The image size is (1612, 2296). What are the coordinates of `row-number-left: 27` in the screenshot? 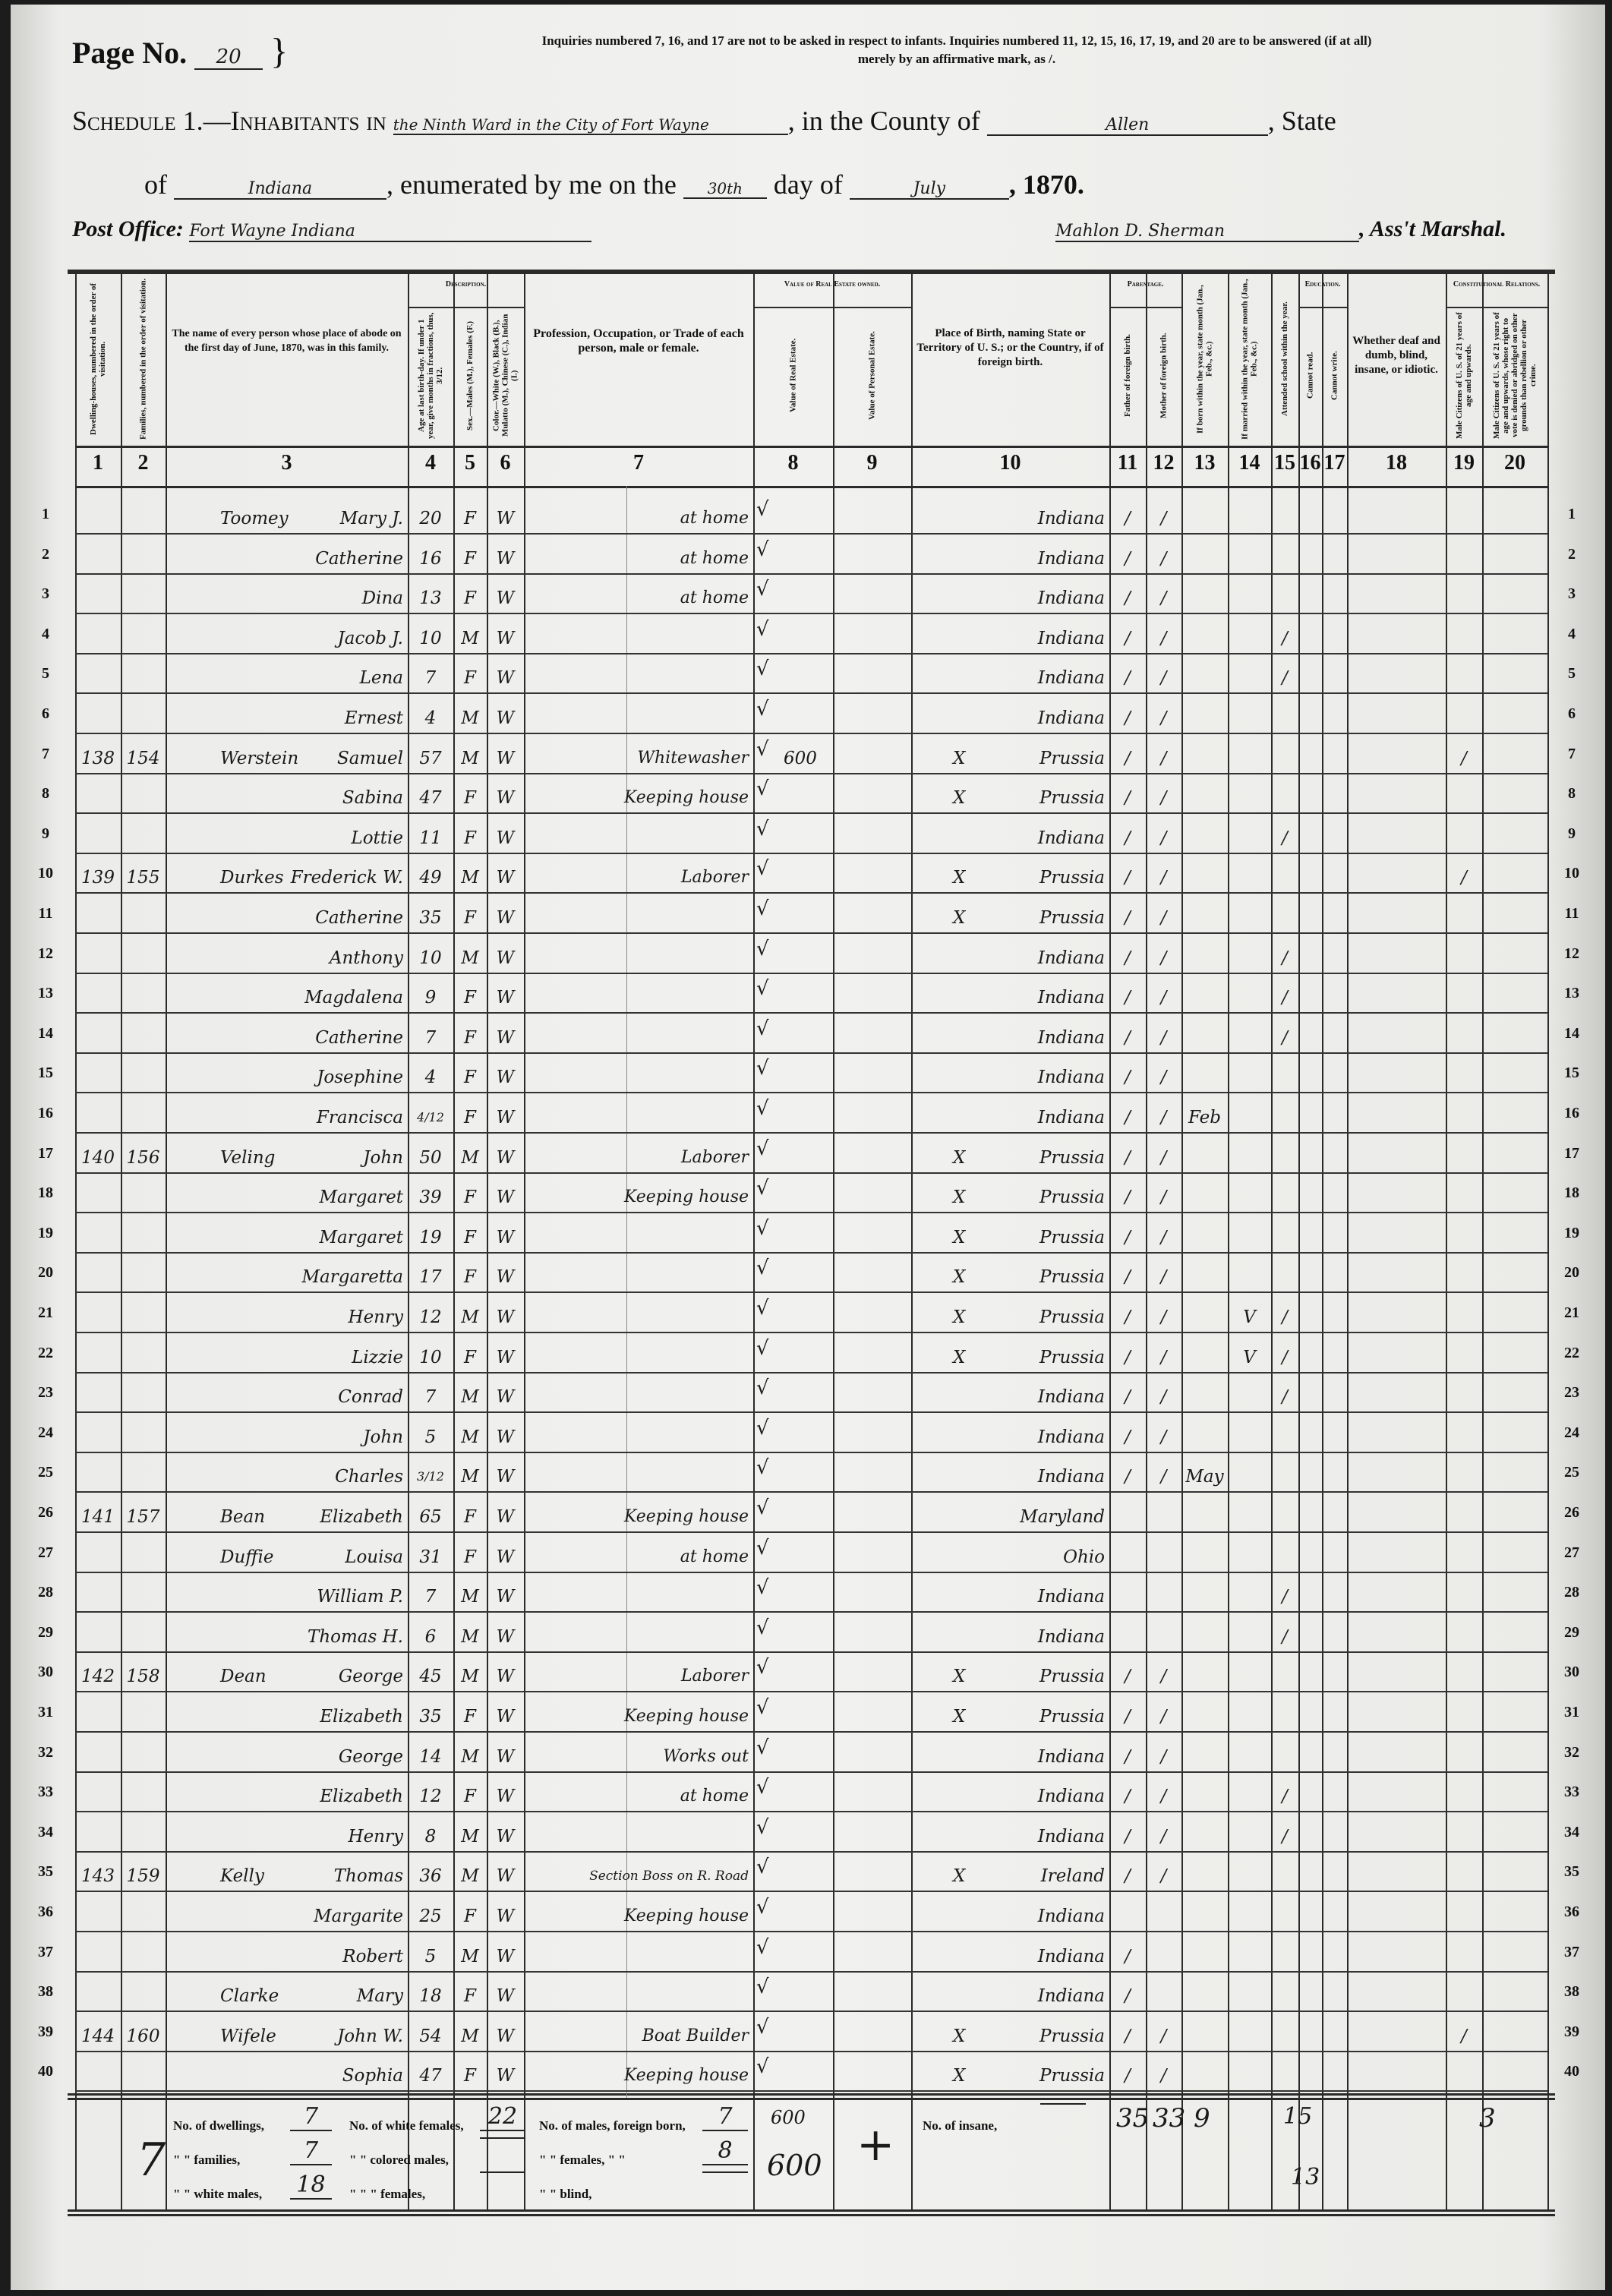 It's located at (45, 1552).